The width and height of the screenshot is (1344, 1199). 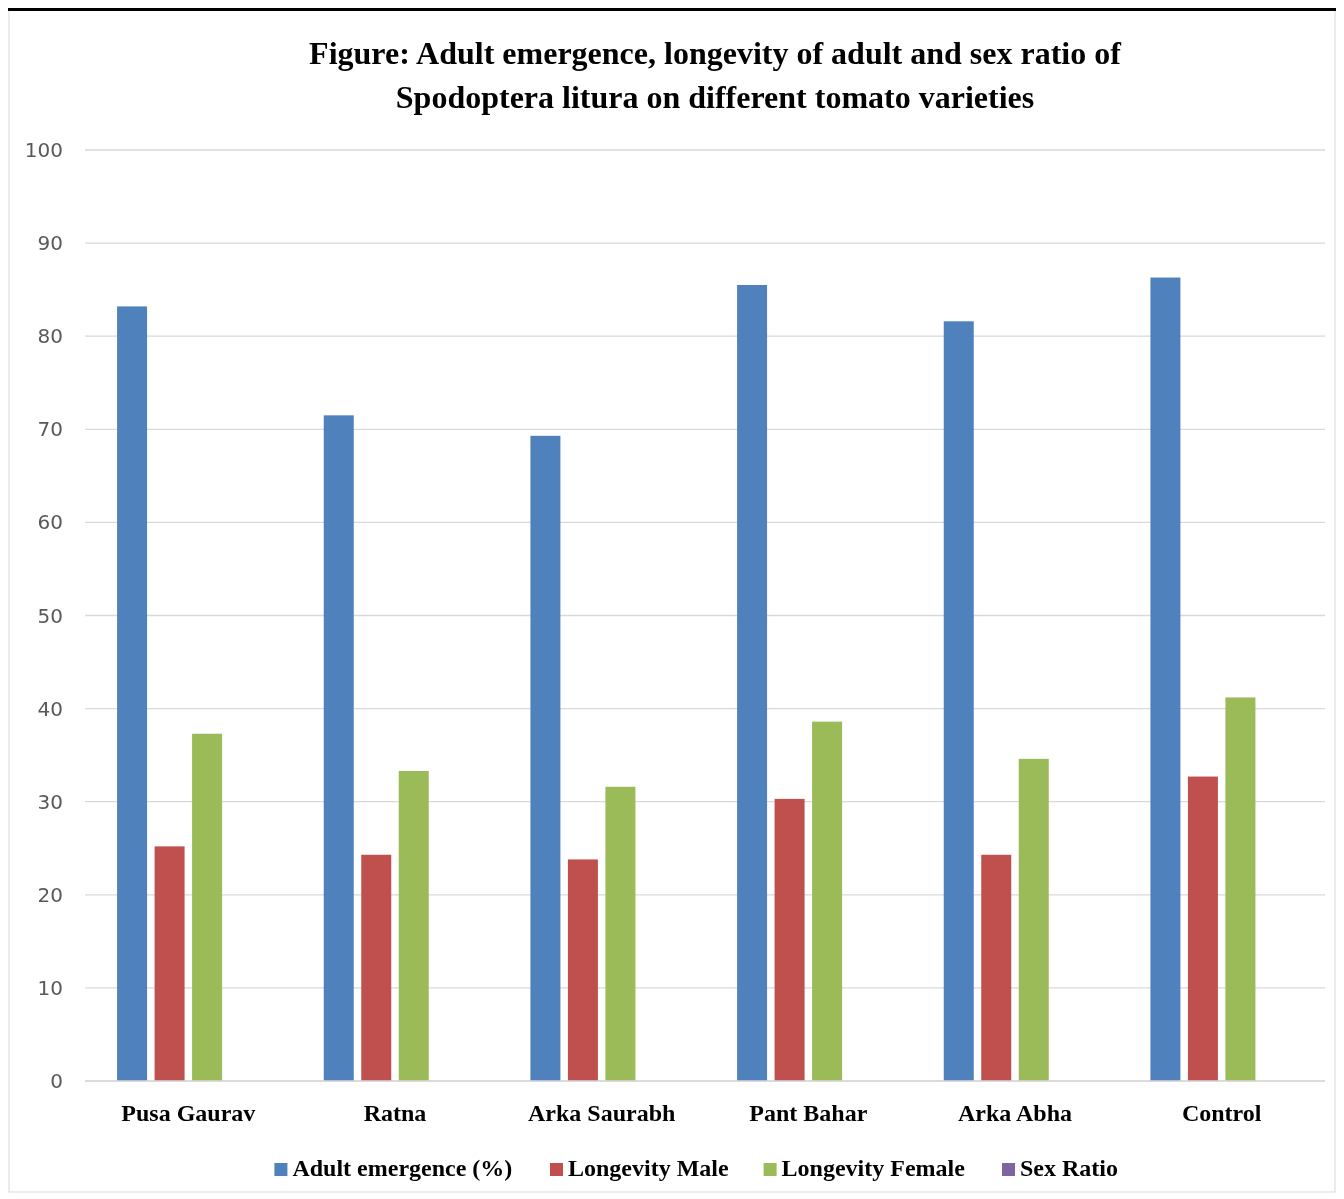 I want to click on y-tick-label: 20, so click(x=50, y=894).